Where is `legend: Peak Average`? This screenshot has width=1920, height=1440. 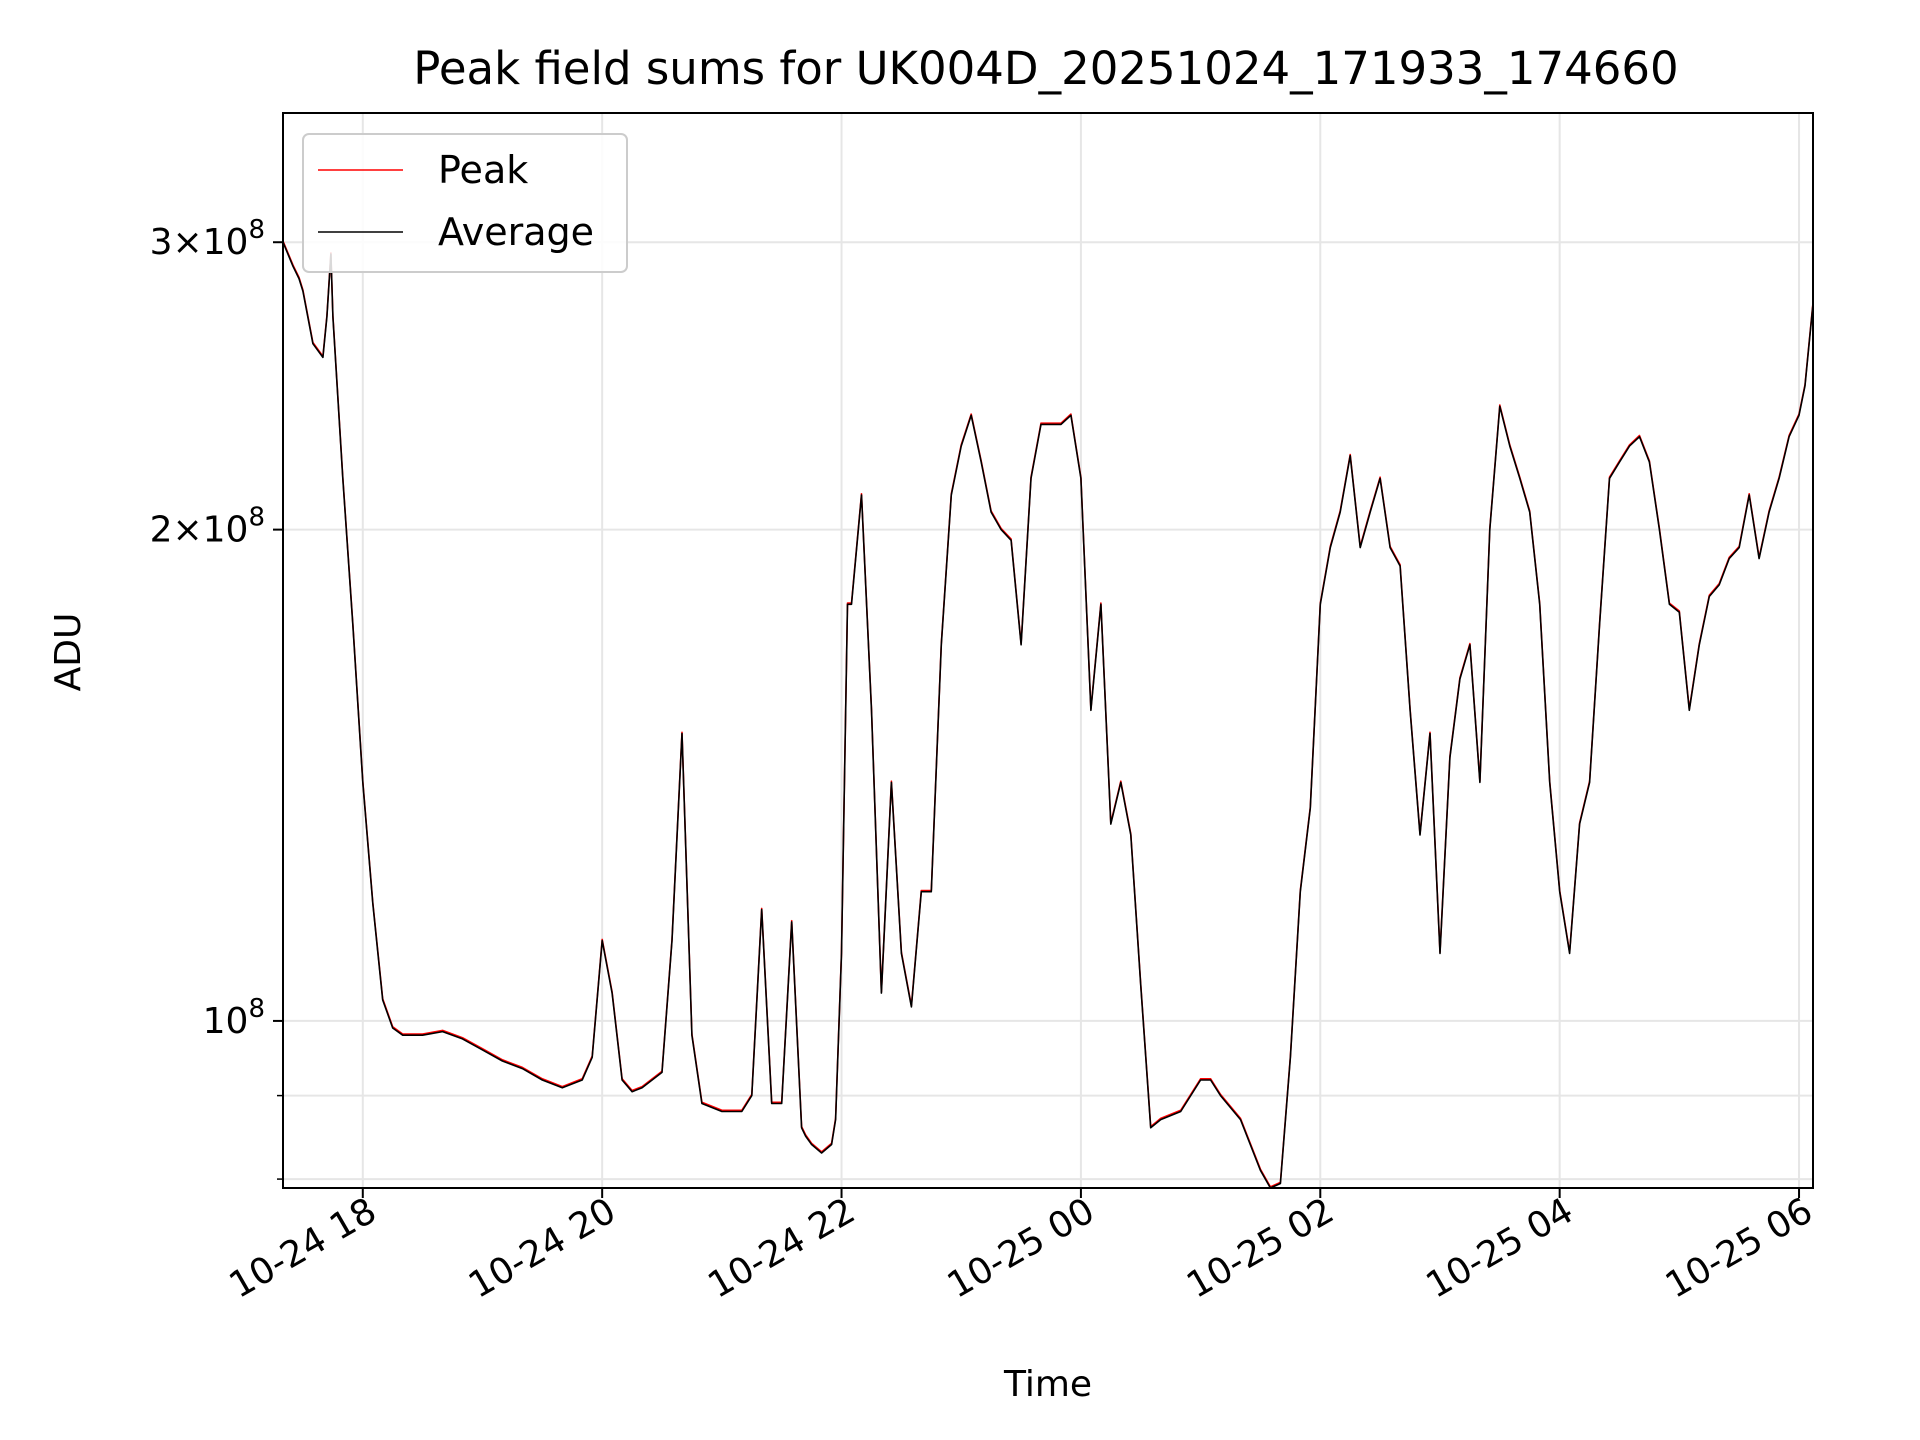 legend: Peak Average is located at coordinates (465, 203).